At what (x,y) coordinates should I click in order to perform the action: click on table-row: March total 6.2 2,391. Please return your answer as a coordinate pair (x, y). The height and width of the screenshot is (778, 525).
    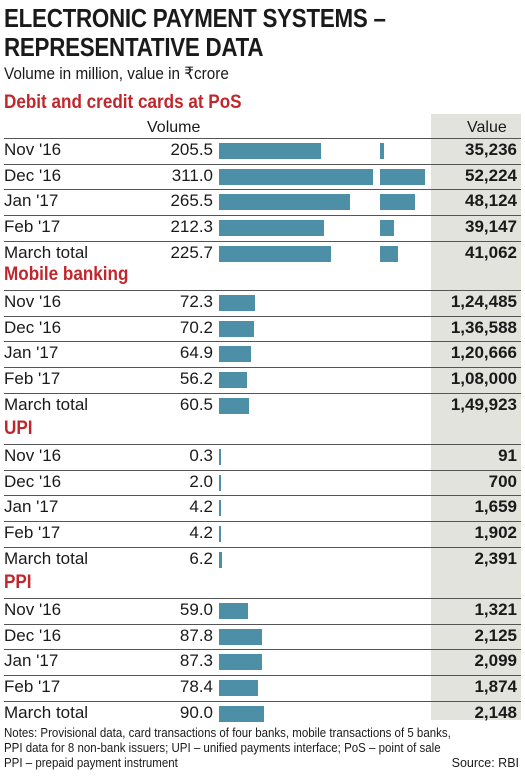
    Looking at the image, I should click on (262, 559).